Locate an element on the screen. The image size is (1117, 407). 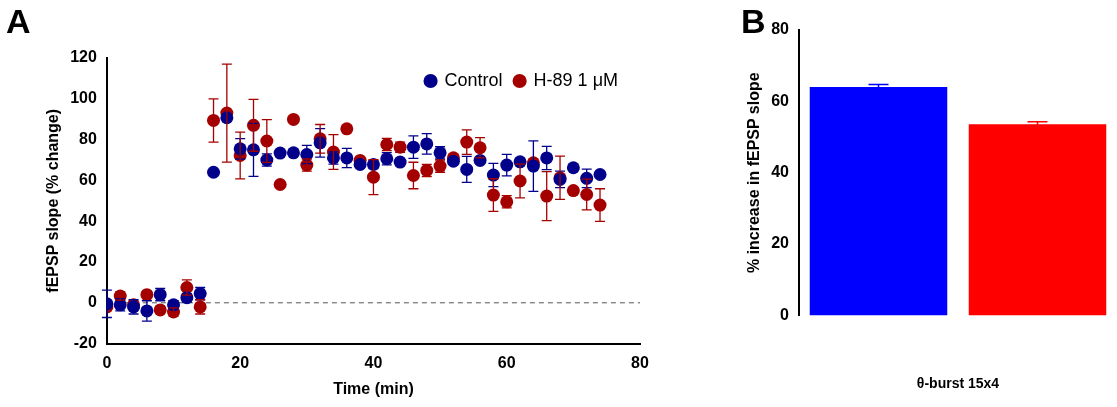
y-tick-label: -20 is located at coordinates (85, 343).